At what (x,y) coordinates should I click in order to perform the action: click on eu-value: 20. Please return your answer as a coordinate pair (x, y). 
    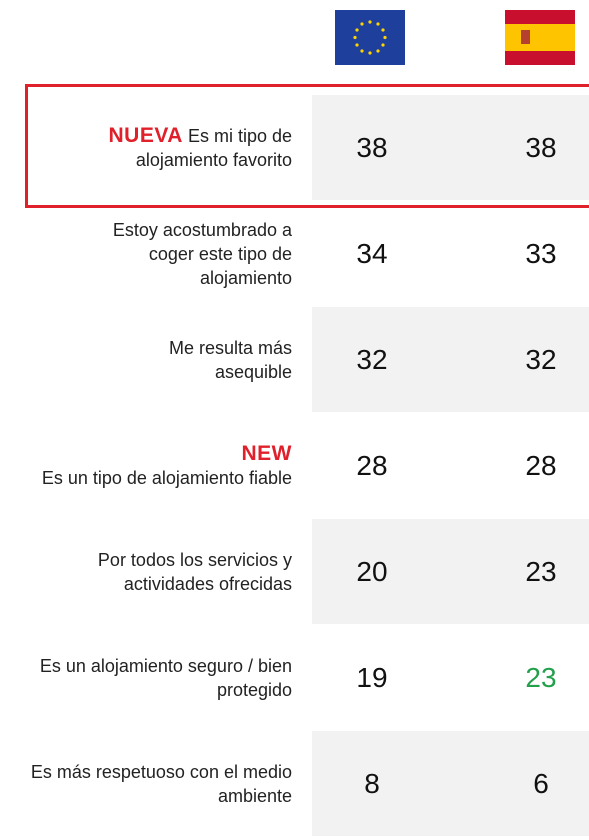
    Looking at the image, I should click on (372, 571).